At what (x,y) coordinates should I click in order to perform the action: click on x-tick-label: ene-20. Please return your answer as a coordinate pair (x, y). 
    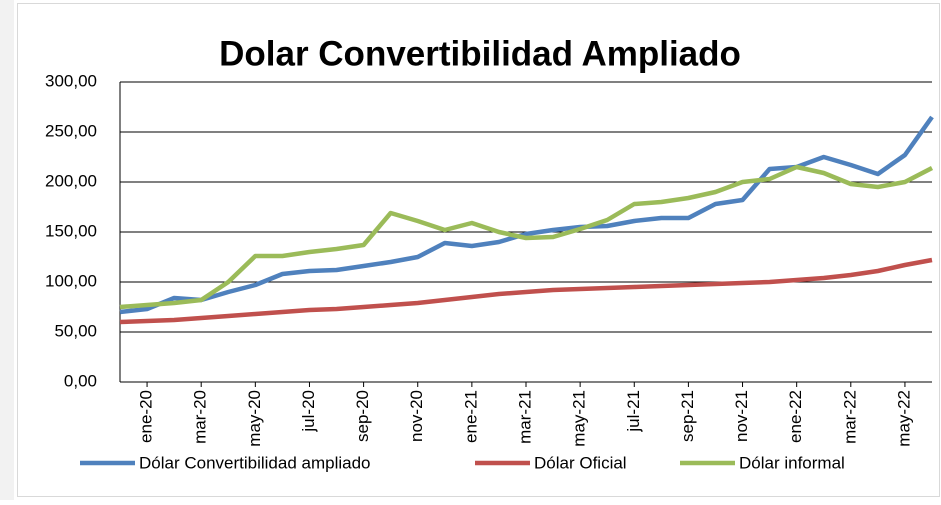
    Looking at the image, I should click on (146, 416).